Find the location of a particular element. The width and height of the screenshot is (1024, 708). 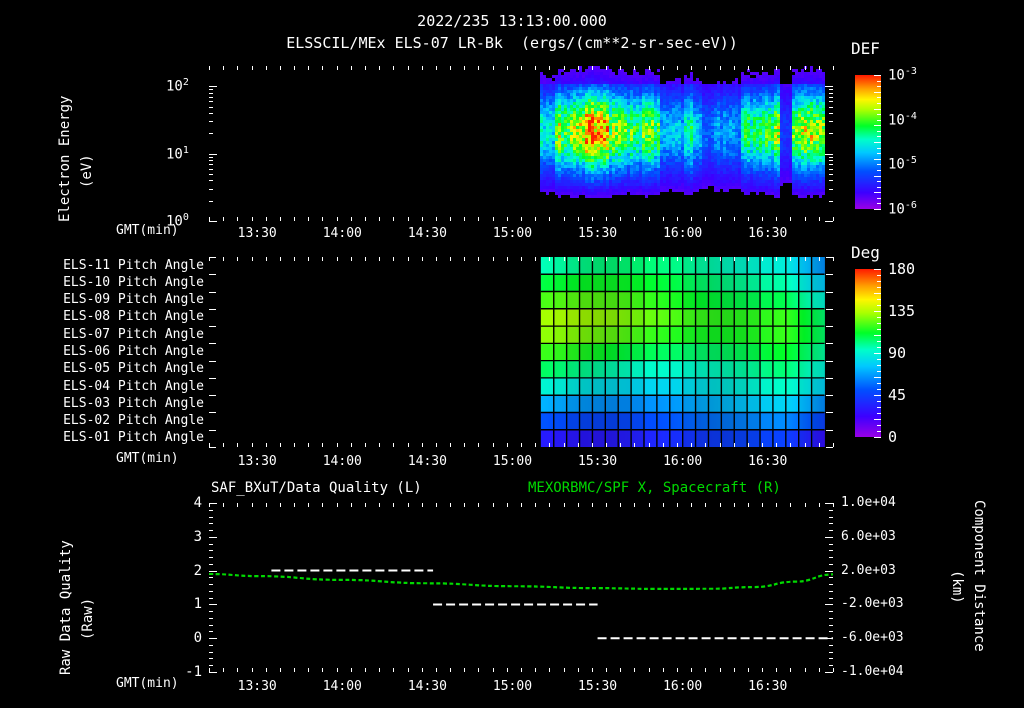

panel1-xtick-14:00: 14:00 is located at coordinates (342, 233).